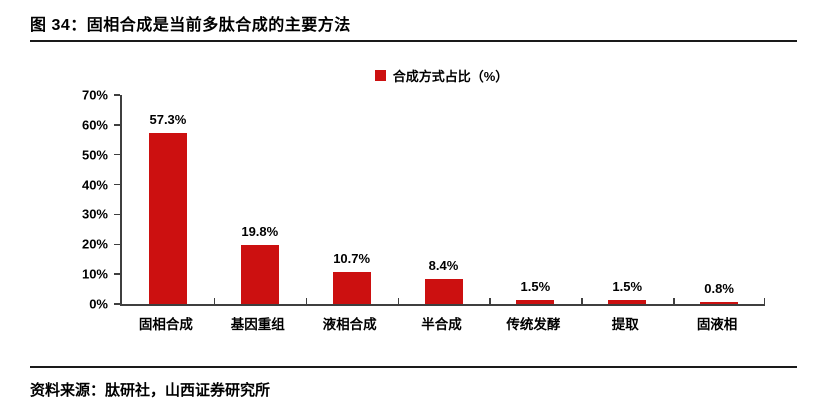 This screenshot has height=402, width=827. I want to click on y-axis-tick-label: 0%, so click(98, 304).